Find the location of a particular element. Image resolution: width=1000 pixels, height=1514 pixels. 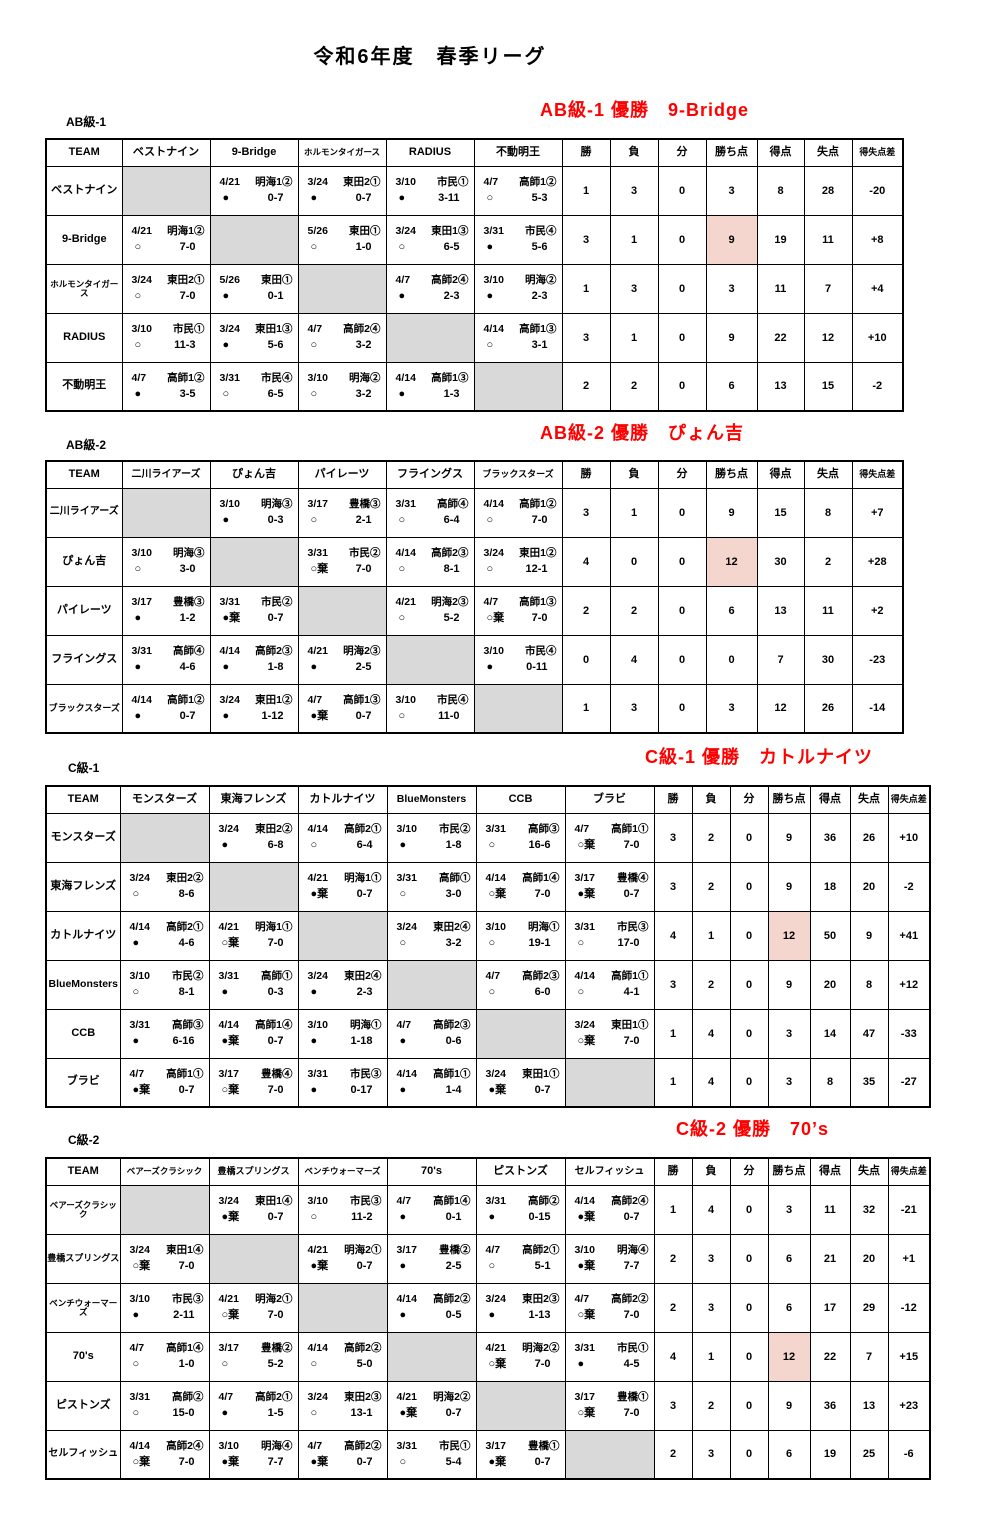

match-score: 7-0 is located at coordinates (275, 1090).